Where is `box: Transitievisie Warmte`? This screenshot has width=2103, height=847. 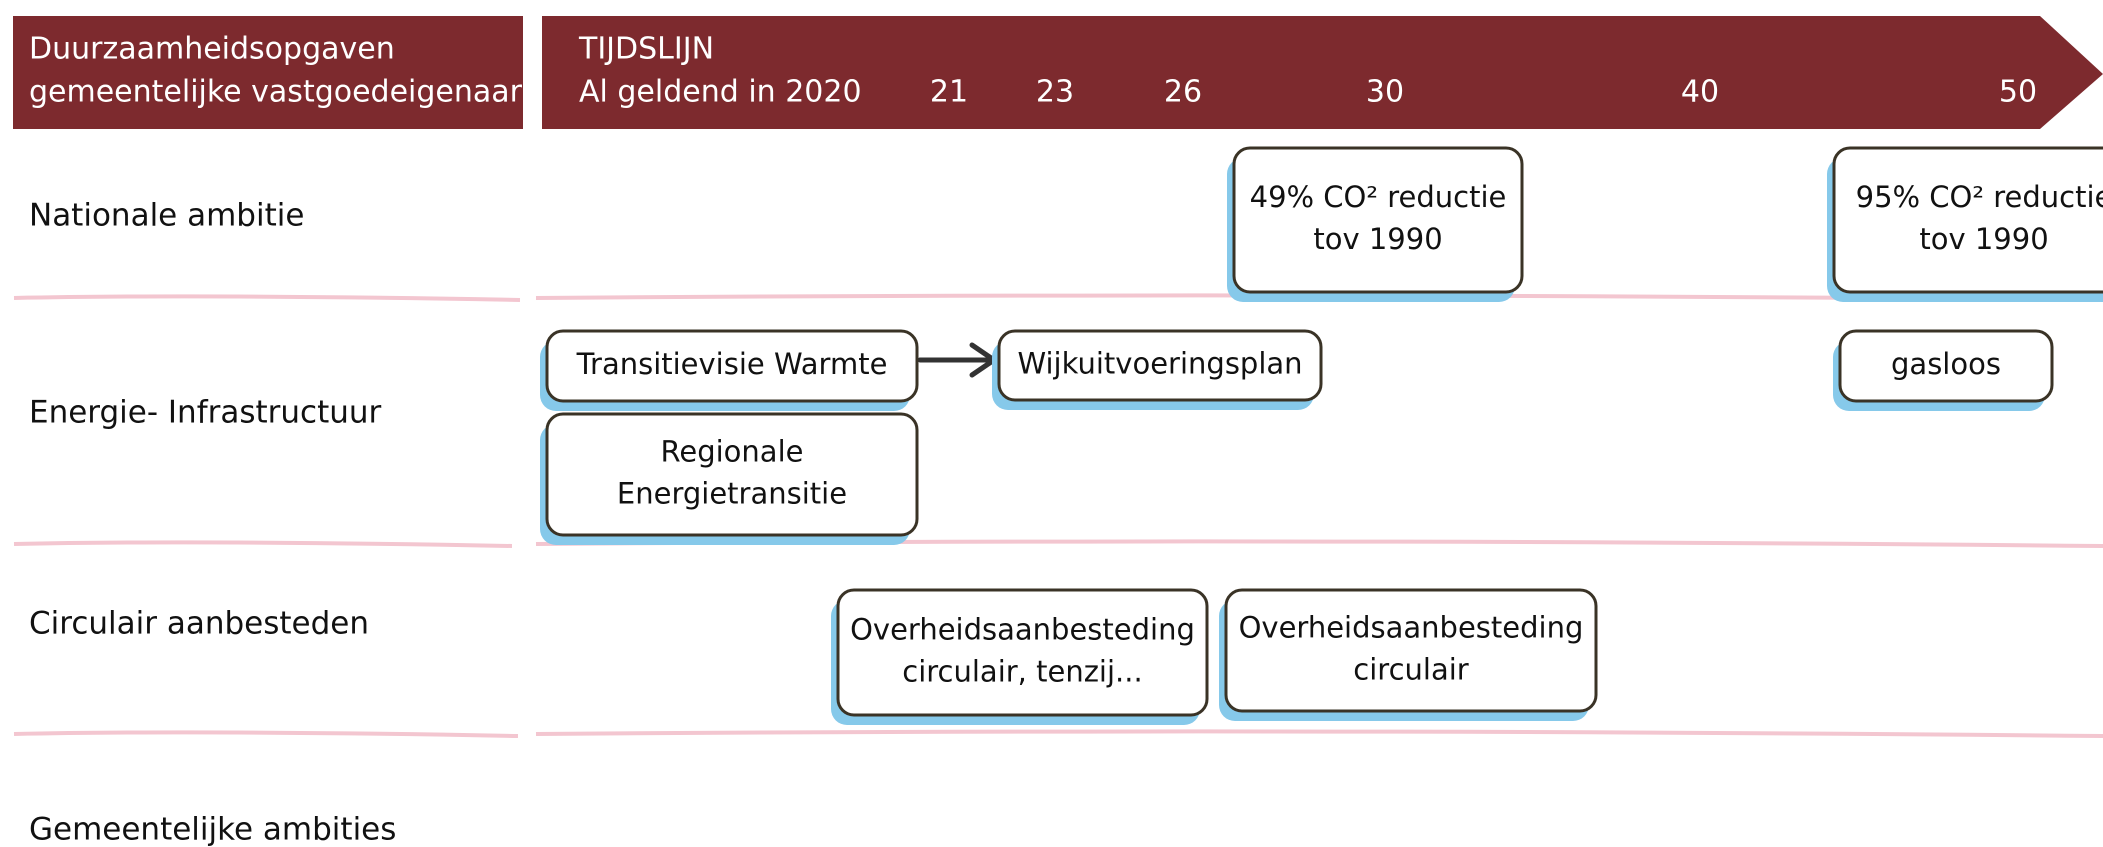
box: Transitievisie Warmte is located at coordinates (729, 370).